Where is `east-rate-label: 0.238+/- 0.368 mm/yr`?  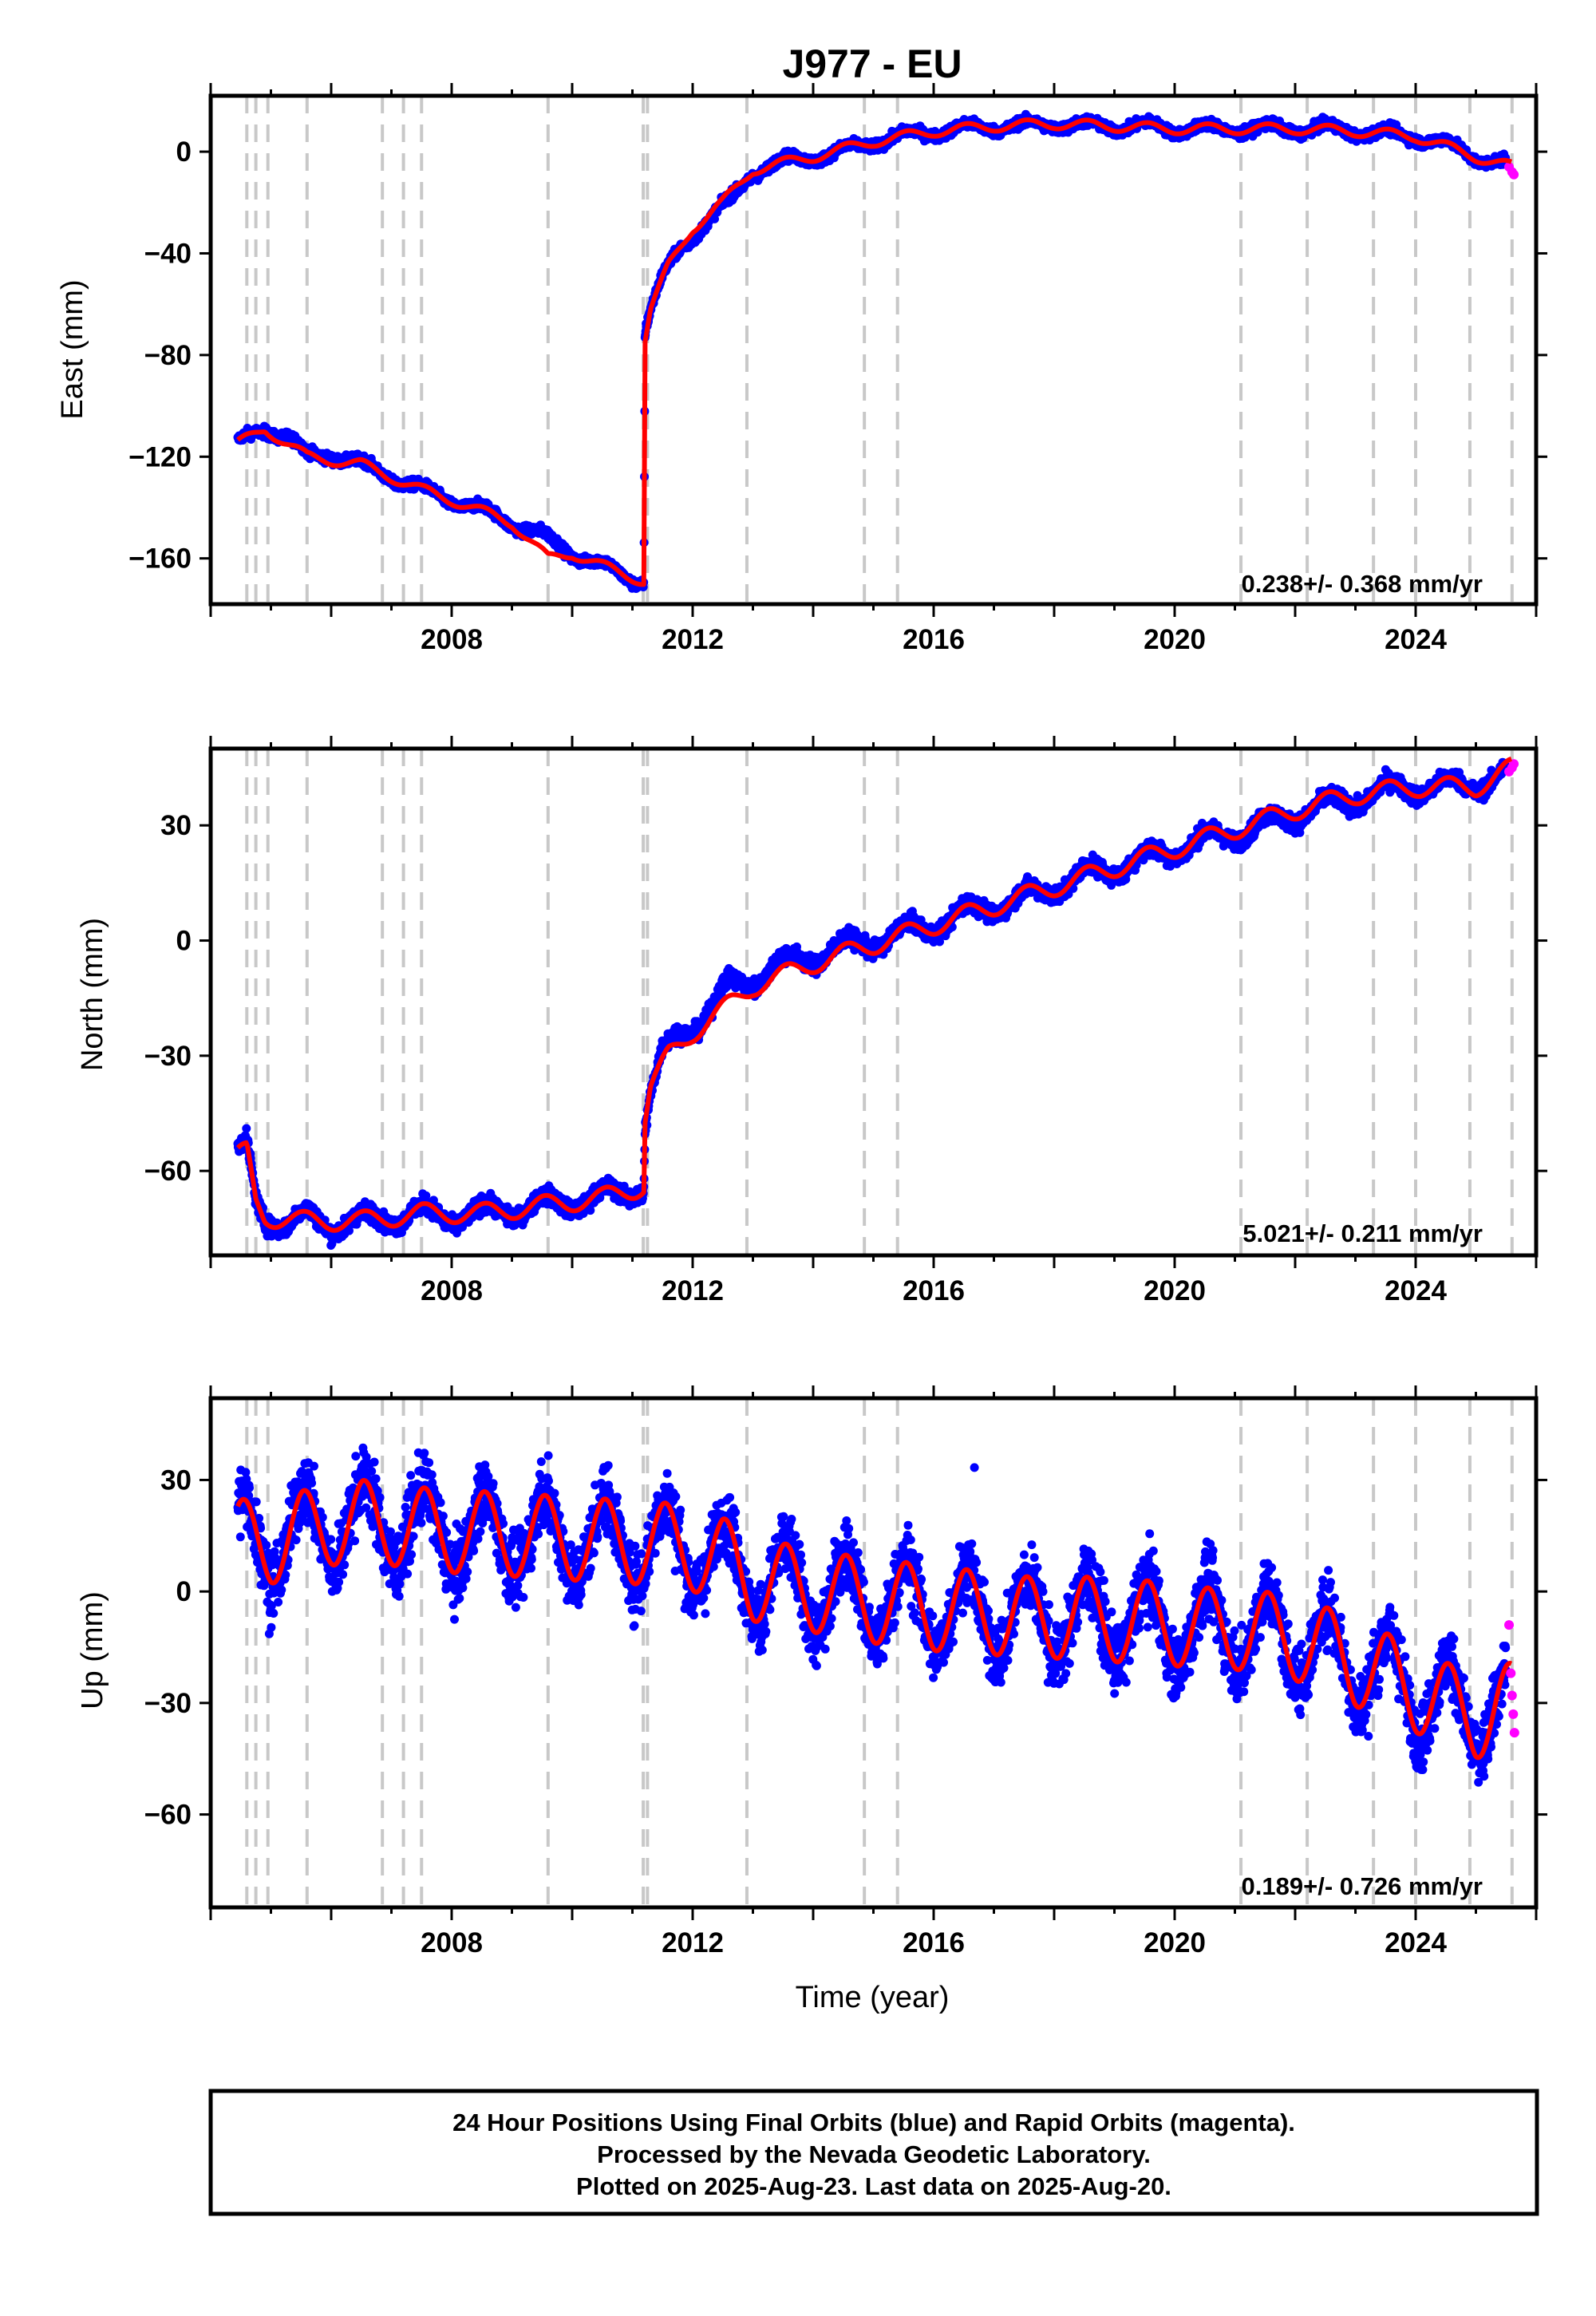
east-rate-label: 0.238+/- 0.368 mm/yr is located at coordinates (1362, 584).